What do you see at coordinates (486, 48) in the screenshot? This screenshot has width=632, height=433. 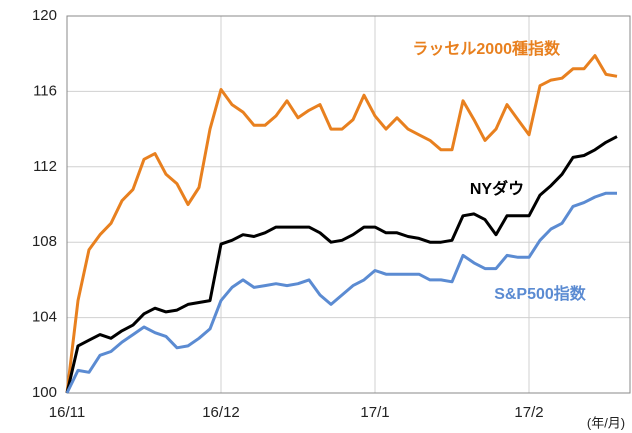 I see `series-label: ラッセル2000種指数` at bounding box center [486, 48].